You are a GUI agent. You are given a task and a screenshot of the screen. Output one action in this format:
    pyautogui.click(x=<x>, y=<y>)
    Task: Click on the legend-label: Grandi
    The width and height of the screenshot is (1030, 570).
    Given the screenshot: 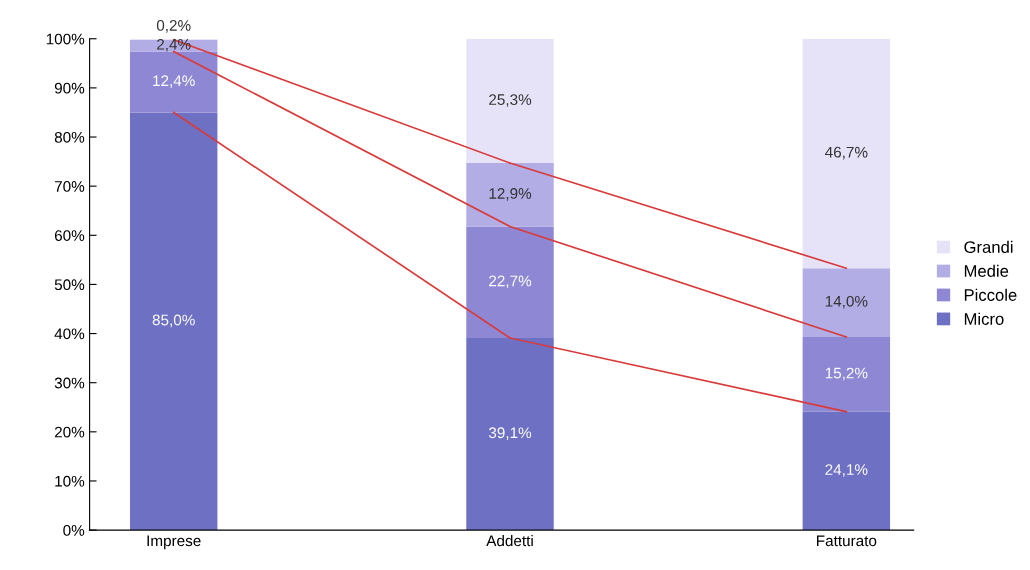 What is the action you would take?
    pyautogui.click(x=988, y=247)
    